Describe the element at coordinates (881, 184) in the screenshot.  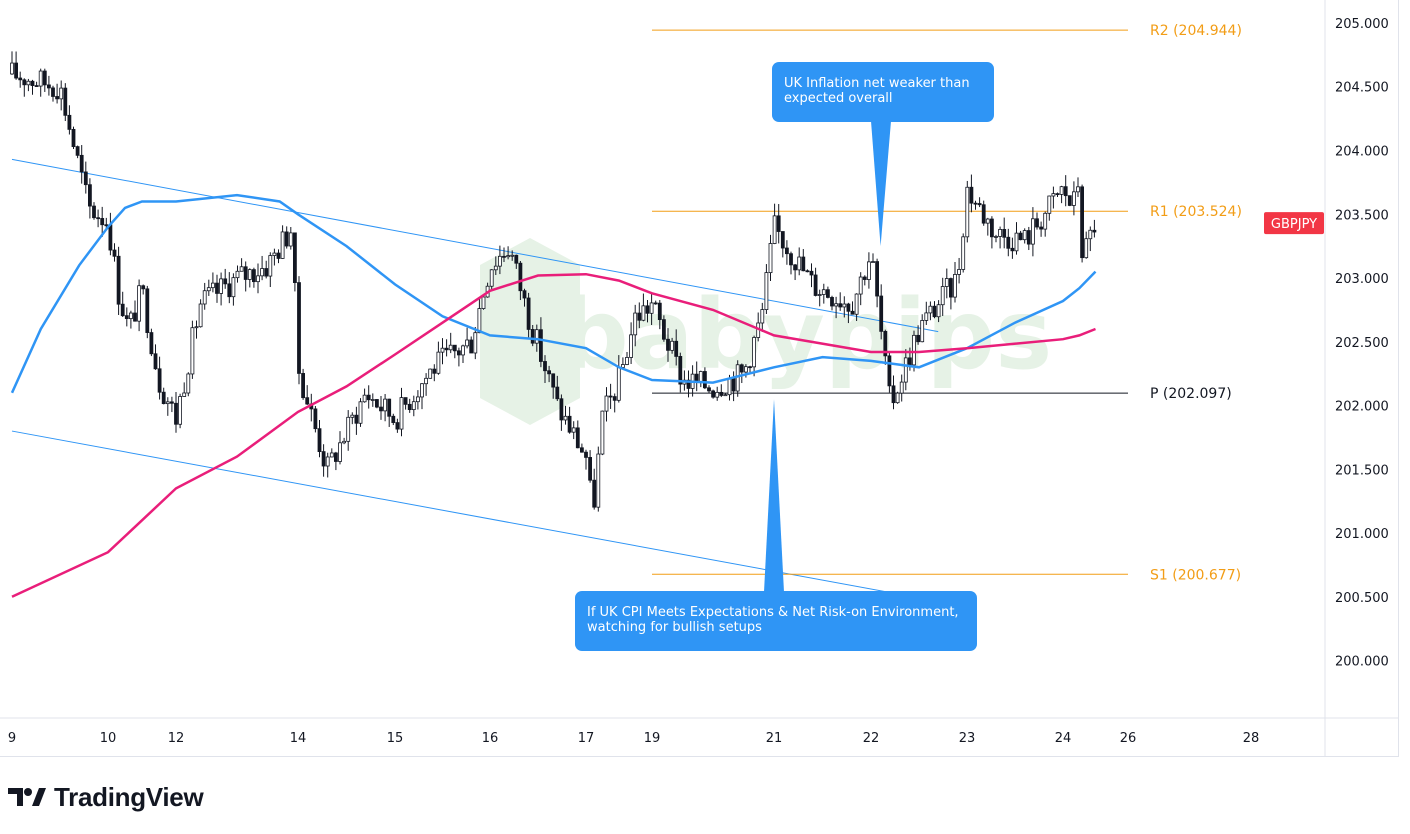
I see `annotation-pointer-inflation` at that location.